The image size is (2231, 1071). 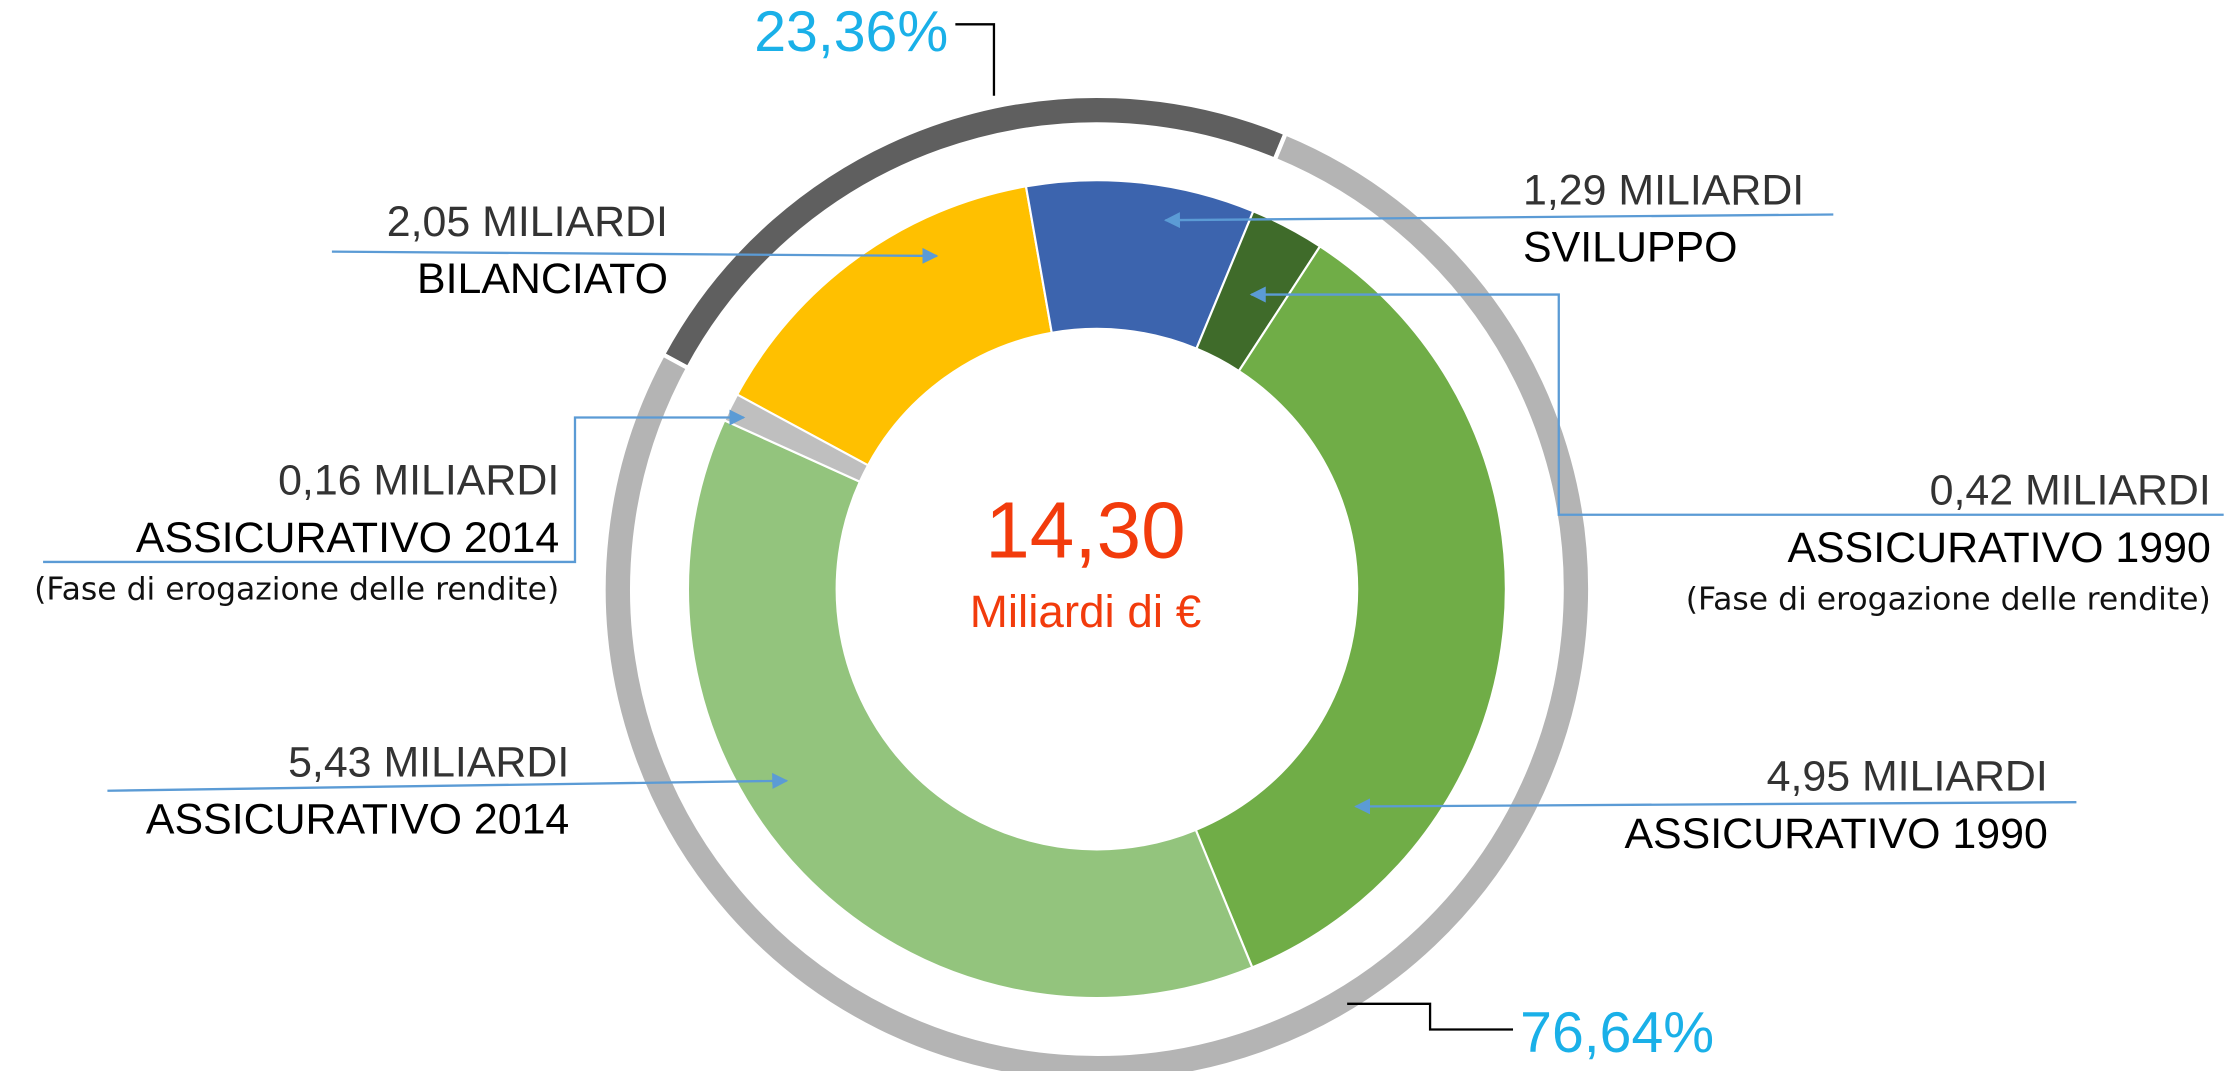 I want to click on category-label: BILANCIATO, so click(x=542, y=279).